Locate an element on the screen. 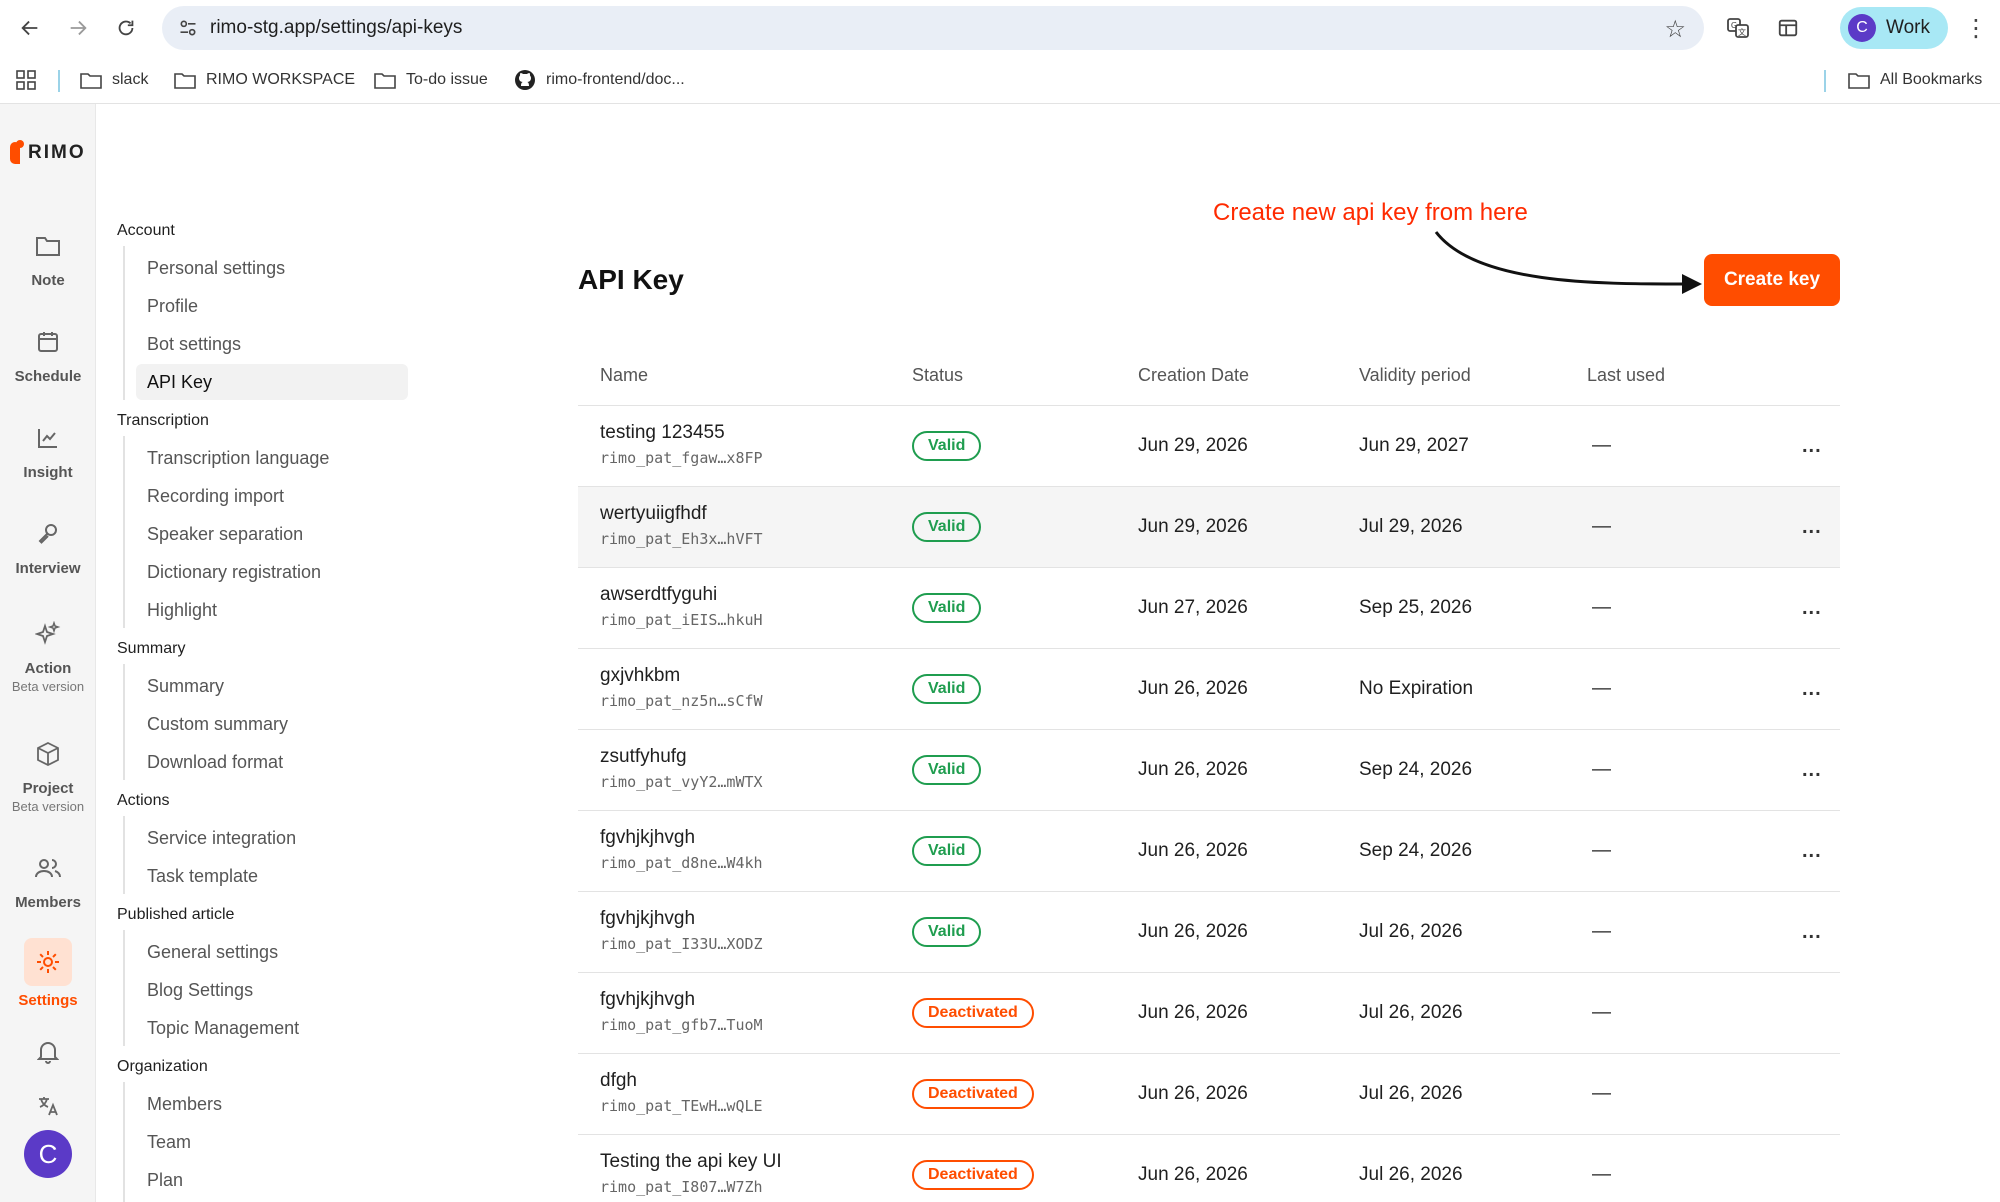 The height and width of the screenshot is (1202, 2000). nav-members: Members is located at coordinates (185, 1103).